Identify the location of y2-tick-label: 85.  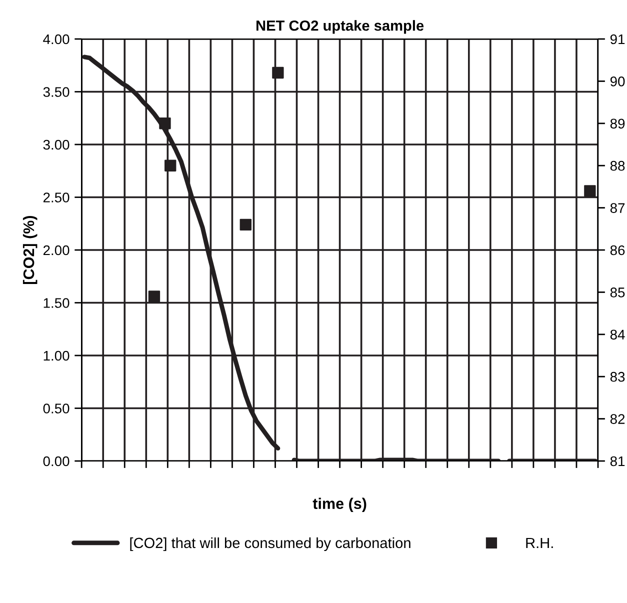
(617, 293).